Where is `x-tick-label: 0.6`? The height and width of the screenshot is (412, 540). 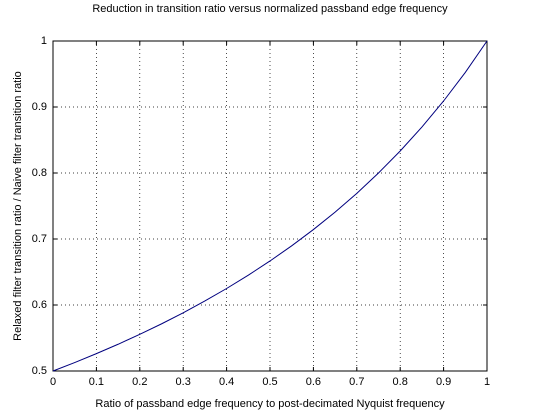 x-tick-label: 0.6 is located at coordinates (313, 382).